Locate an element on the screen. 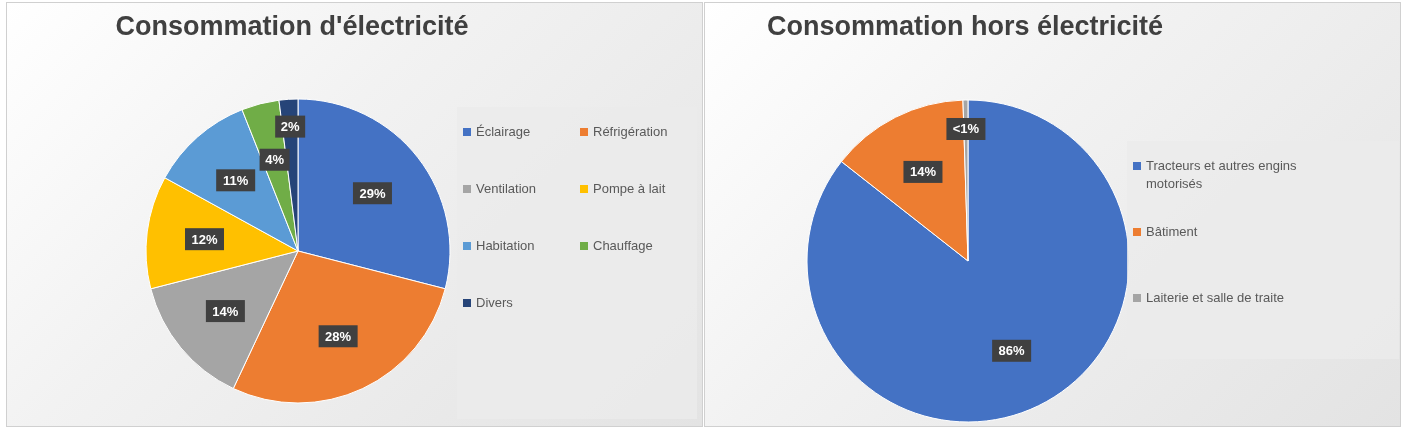 The width and height of the screenshot is (1406, 429). data-label: 2% is located at coordinates (290, 127).